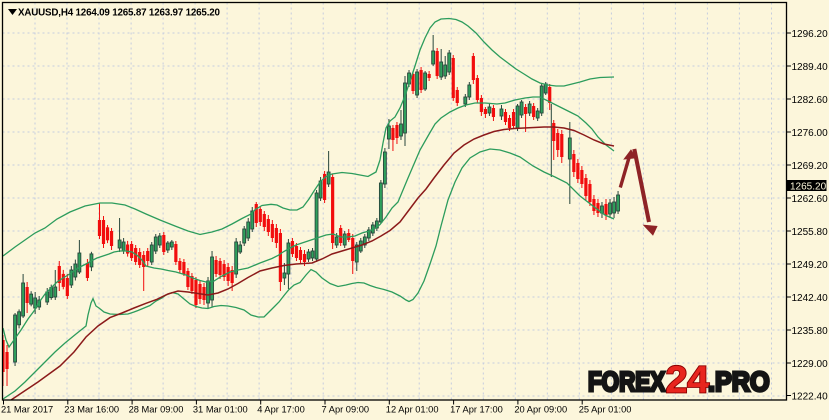 The width and height of the screenshot is (829, 420). I want to click on svg-text: 1222.40, so click(810, 397).